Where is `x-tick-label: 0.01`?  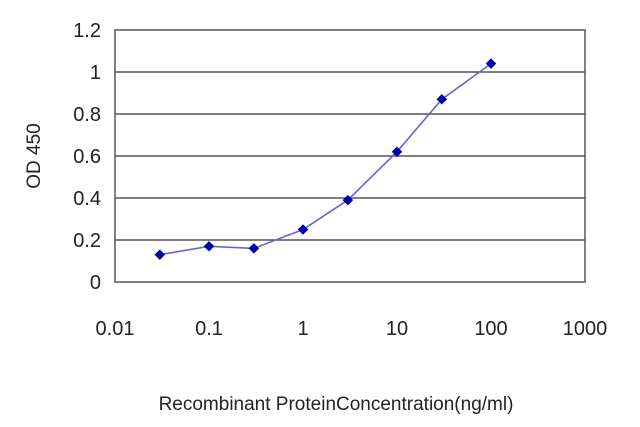 x-tick-label: 0.01 is located at coordinates (115, 329).